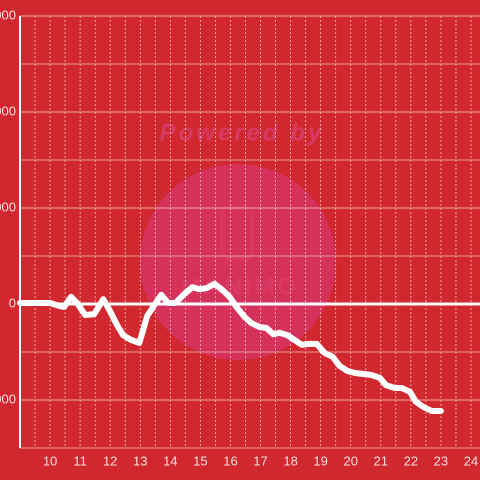 The image size is (480, 480). Describe the element at coordinates (140, 460) in the screenshot. I see `x-tick-label: 13` at that location.